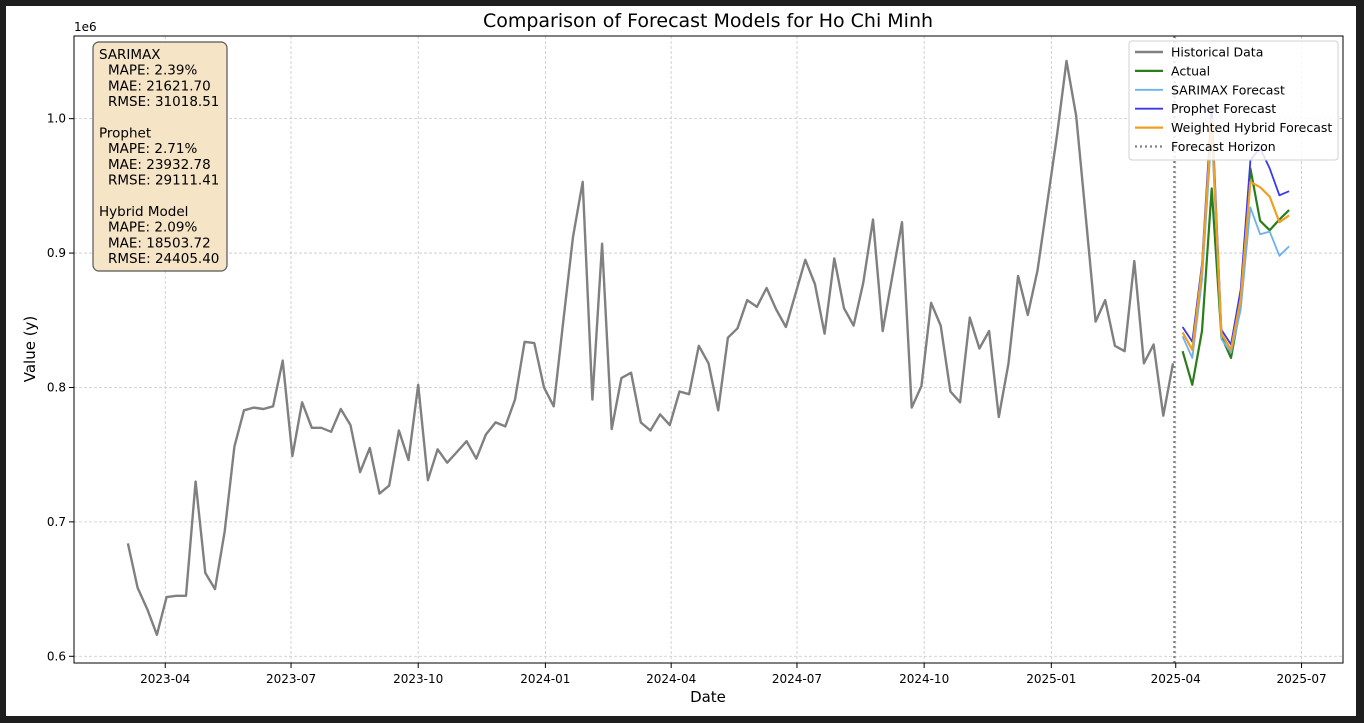  Describe the element at coordinates (1223, 108) in the screenshot. I see `legend-label: Prophet Forecast` at that location.